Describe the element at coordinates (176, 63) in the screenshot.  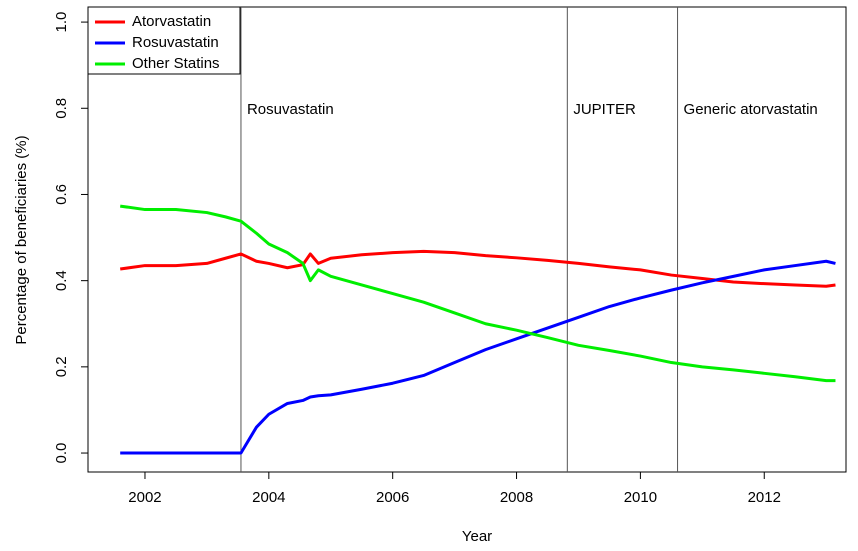
I see `legend-label: Other Statins` at that location.